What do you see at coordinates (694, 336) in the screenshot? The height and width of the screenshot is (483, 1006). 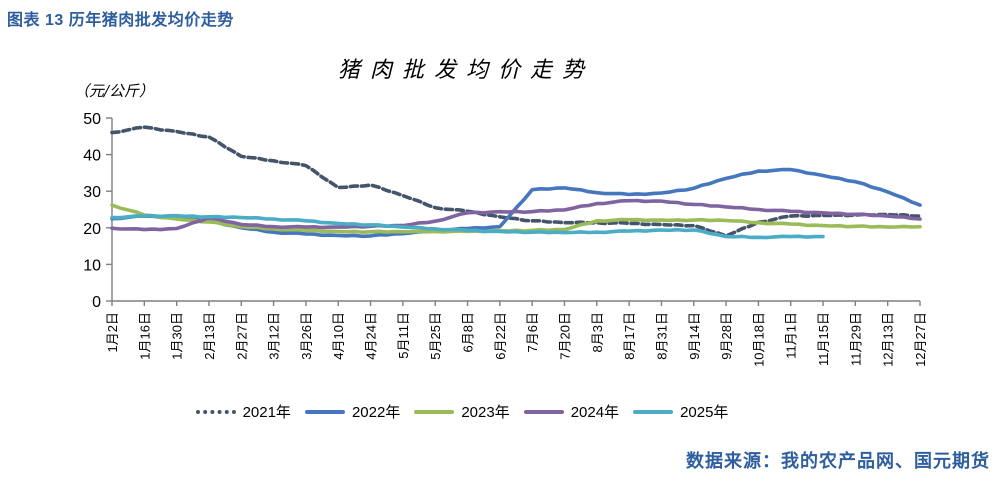 I see `x-tick-label: 9月14日` at bounding box center [694, 336].